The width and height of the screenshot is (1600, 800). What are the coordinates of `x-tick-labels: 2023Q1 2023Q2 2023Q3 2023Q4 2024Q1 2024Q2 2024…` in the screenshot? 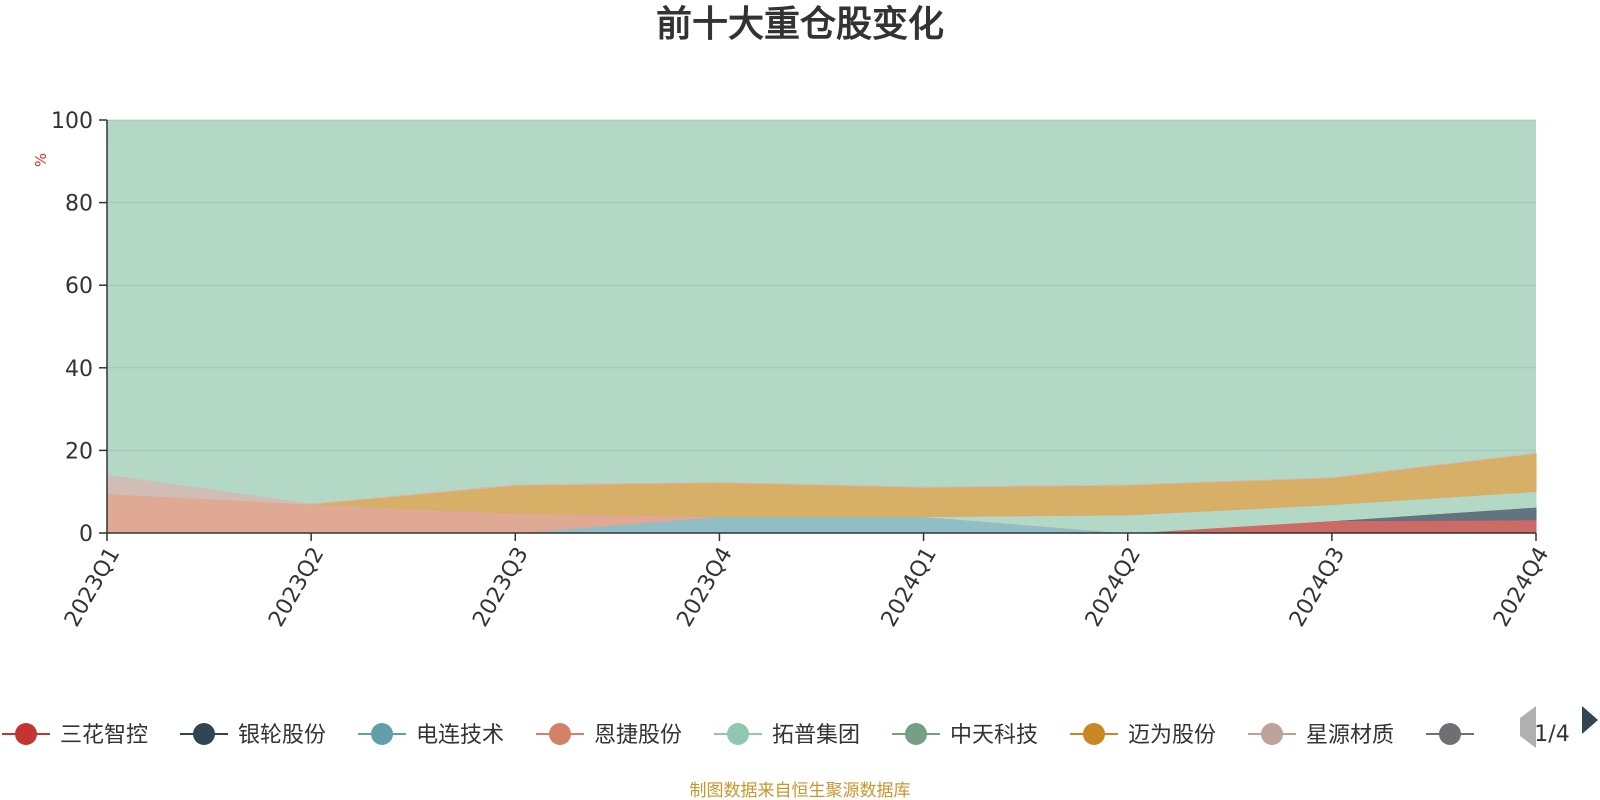 It's located at (807, 587).